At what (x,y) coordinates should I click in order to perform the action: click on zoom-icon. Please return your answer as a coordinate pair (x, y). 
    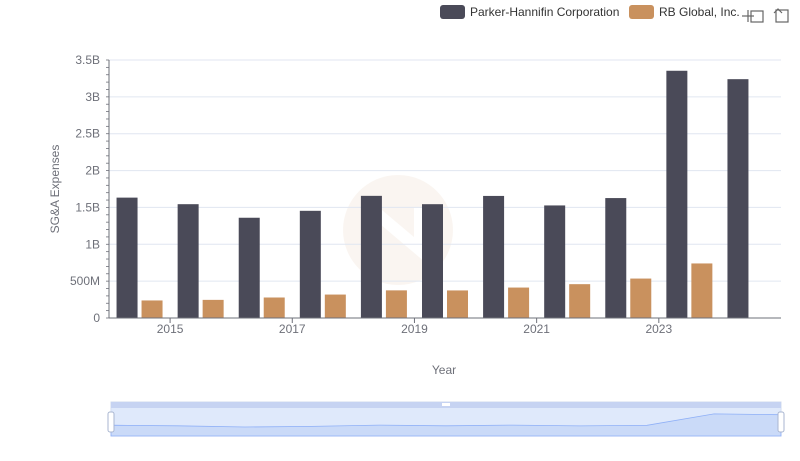
    Looking at the image, I should click on (753, 16).